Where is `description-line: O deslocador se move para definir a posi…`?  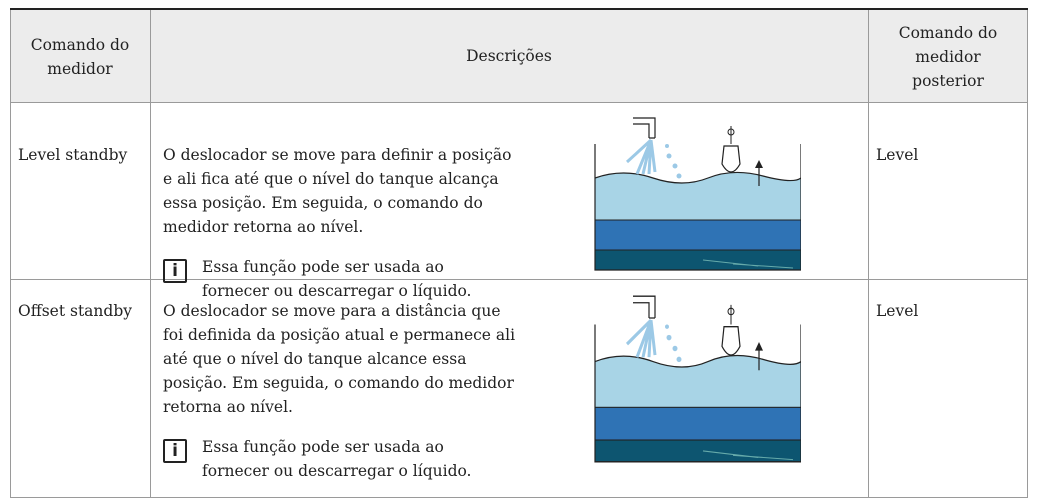 description-line: O deslocador se move para definir a posi… is located at coordinates (337, 155).